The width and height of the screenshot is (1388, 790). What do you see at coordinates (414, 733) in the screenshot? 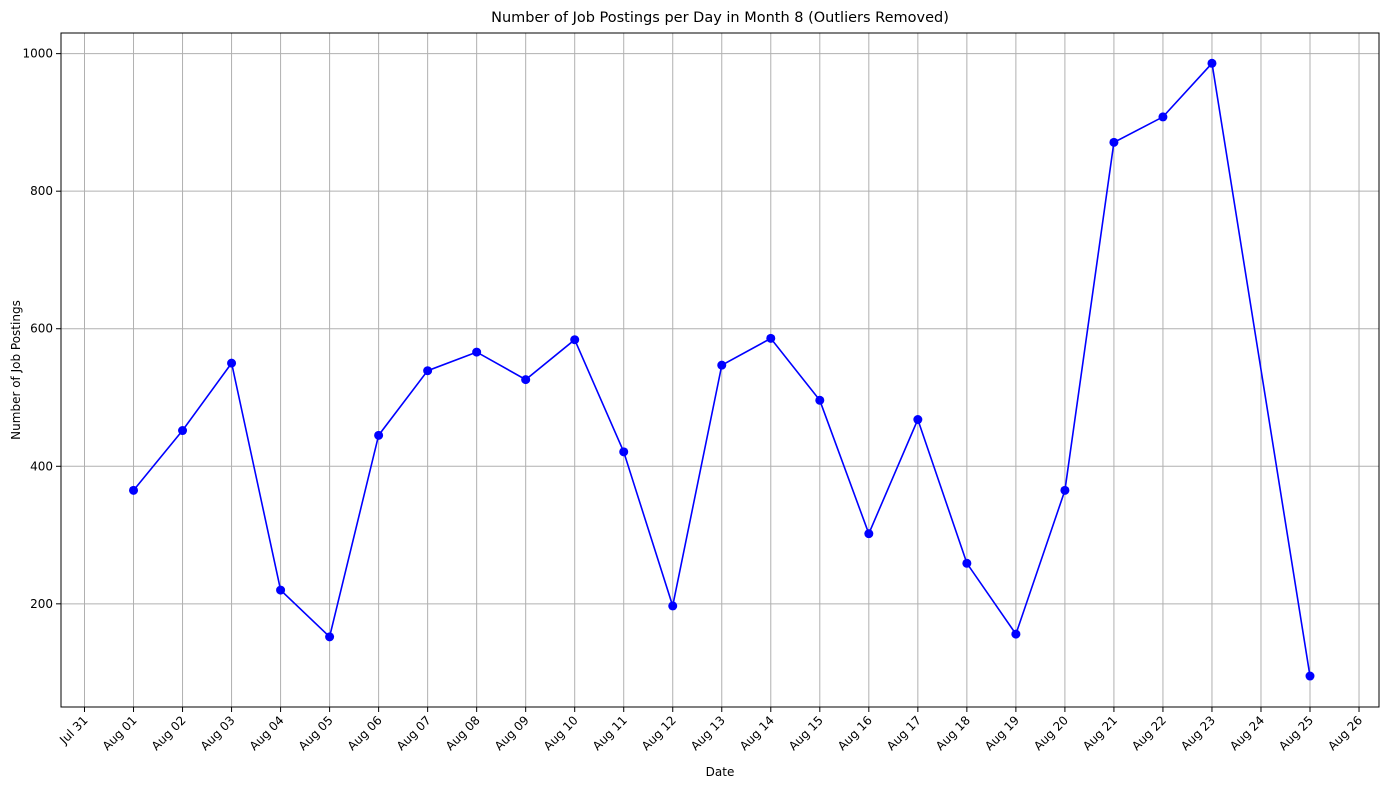
I see `x-tick-label: Aug 07` at bounding box center [414, 733].